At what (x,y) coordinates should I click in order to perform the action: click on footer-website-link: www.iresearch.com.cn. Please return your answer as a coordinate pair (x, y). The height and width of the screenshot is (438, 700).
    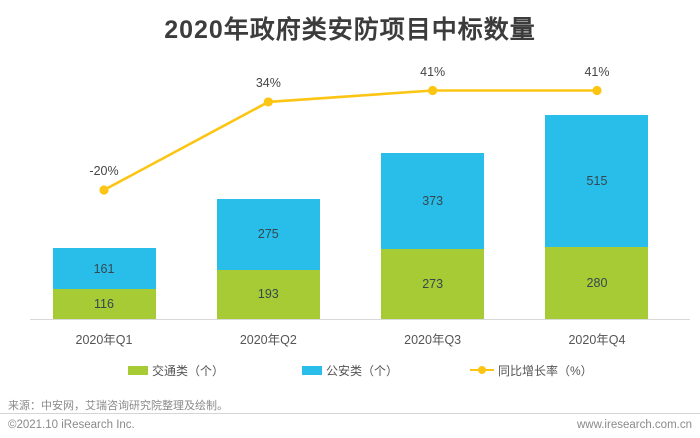
    Looking at the image, I should click on (634, 425).